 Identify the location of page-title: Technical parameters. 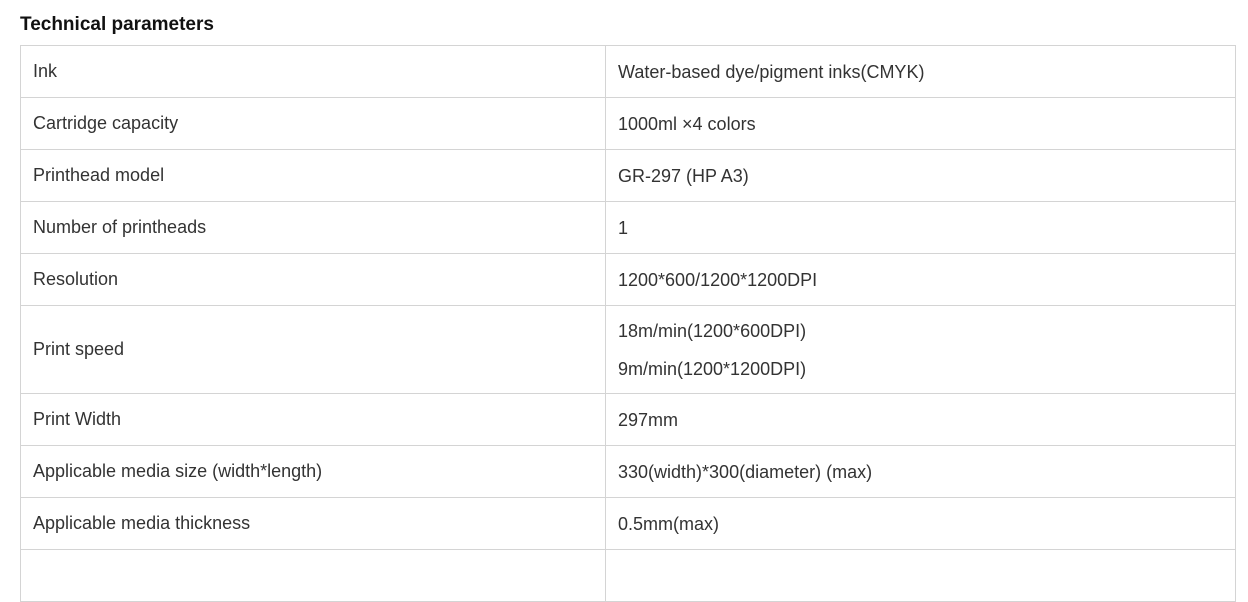
(117, 24).